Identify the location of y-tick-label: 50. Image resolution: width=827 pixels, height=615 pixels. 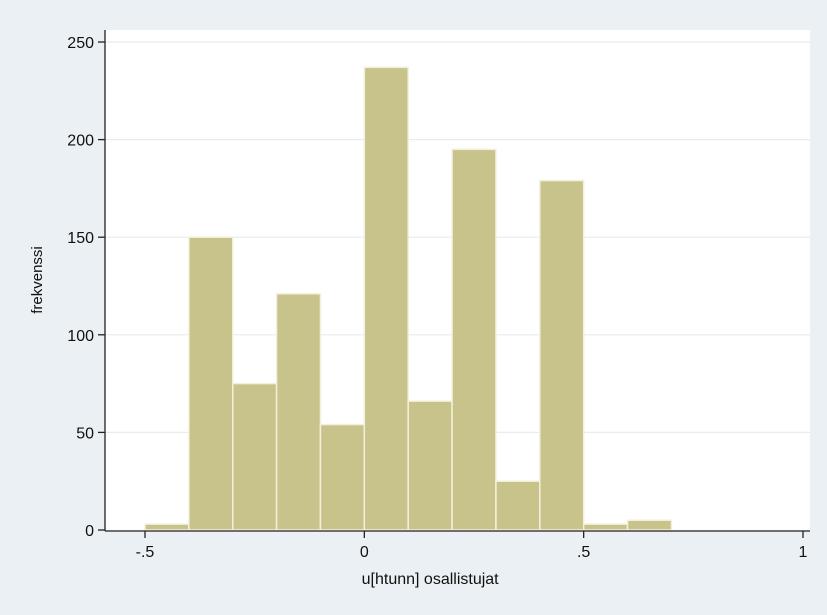
(85, 433).